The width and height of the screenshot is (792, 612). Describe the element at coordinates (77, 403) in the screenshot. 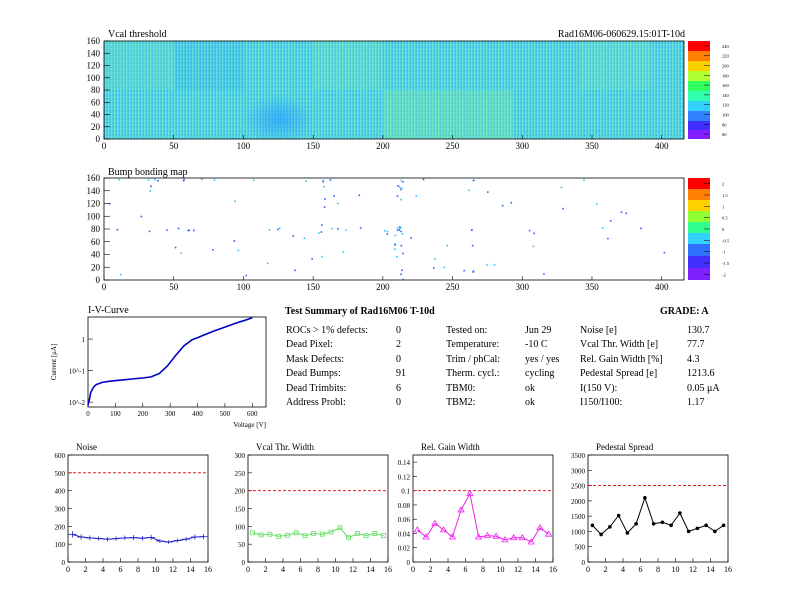

I see `iv-y-tick-label: 10^-2` at that location.